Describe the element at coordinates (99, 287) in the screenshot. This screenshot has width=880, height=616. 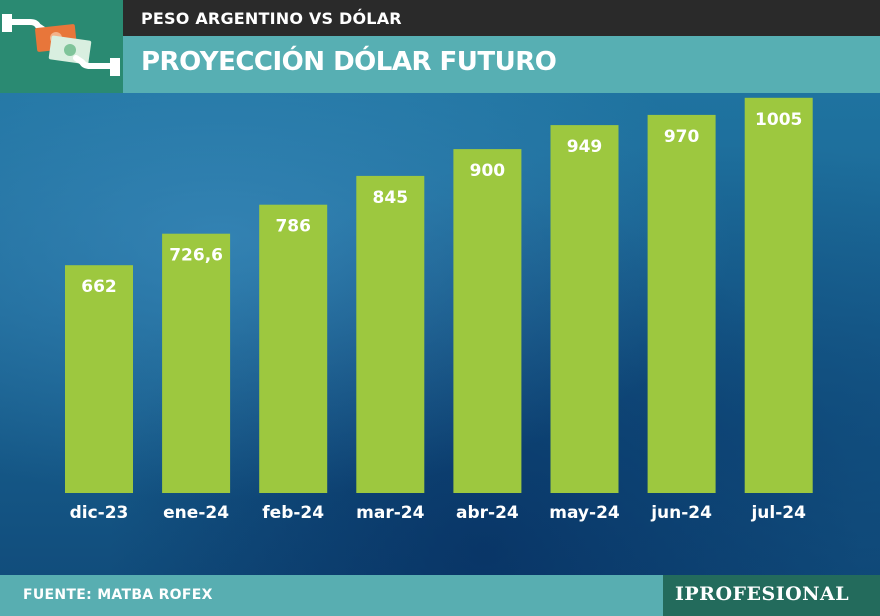
I see `value-label-dic-23: 662` at that location.